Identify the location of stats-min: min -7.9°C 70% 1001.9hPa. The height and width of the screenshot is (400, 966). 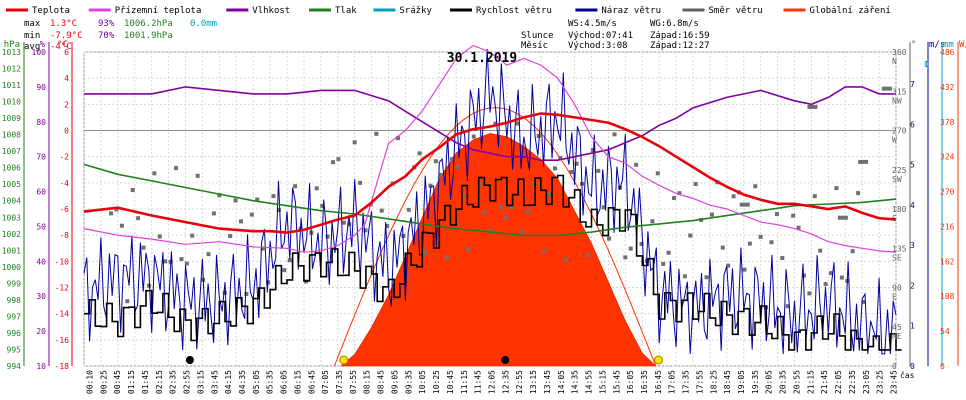
(98, 36).